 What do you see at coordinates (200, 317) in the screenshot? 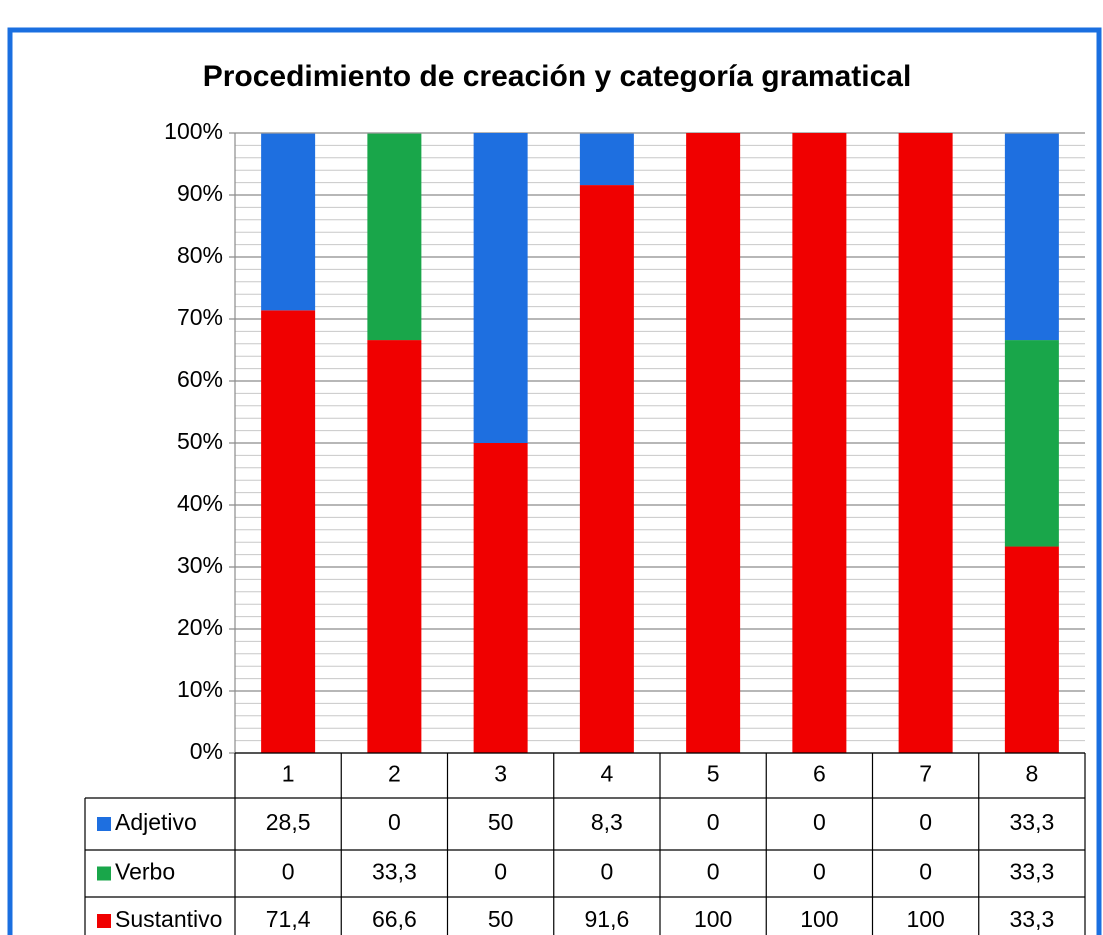
I see `y-tick-label: 70%` at bounding box center [200, 317].